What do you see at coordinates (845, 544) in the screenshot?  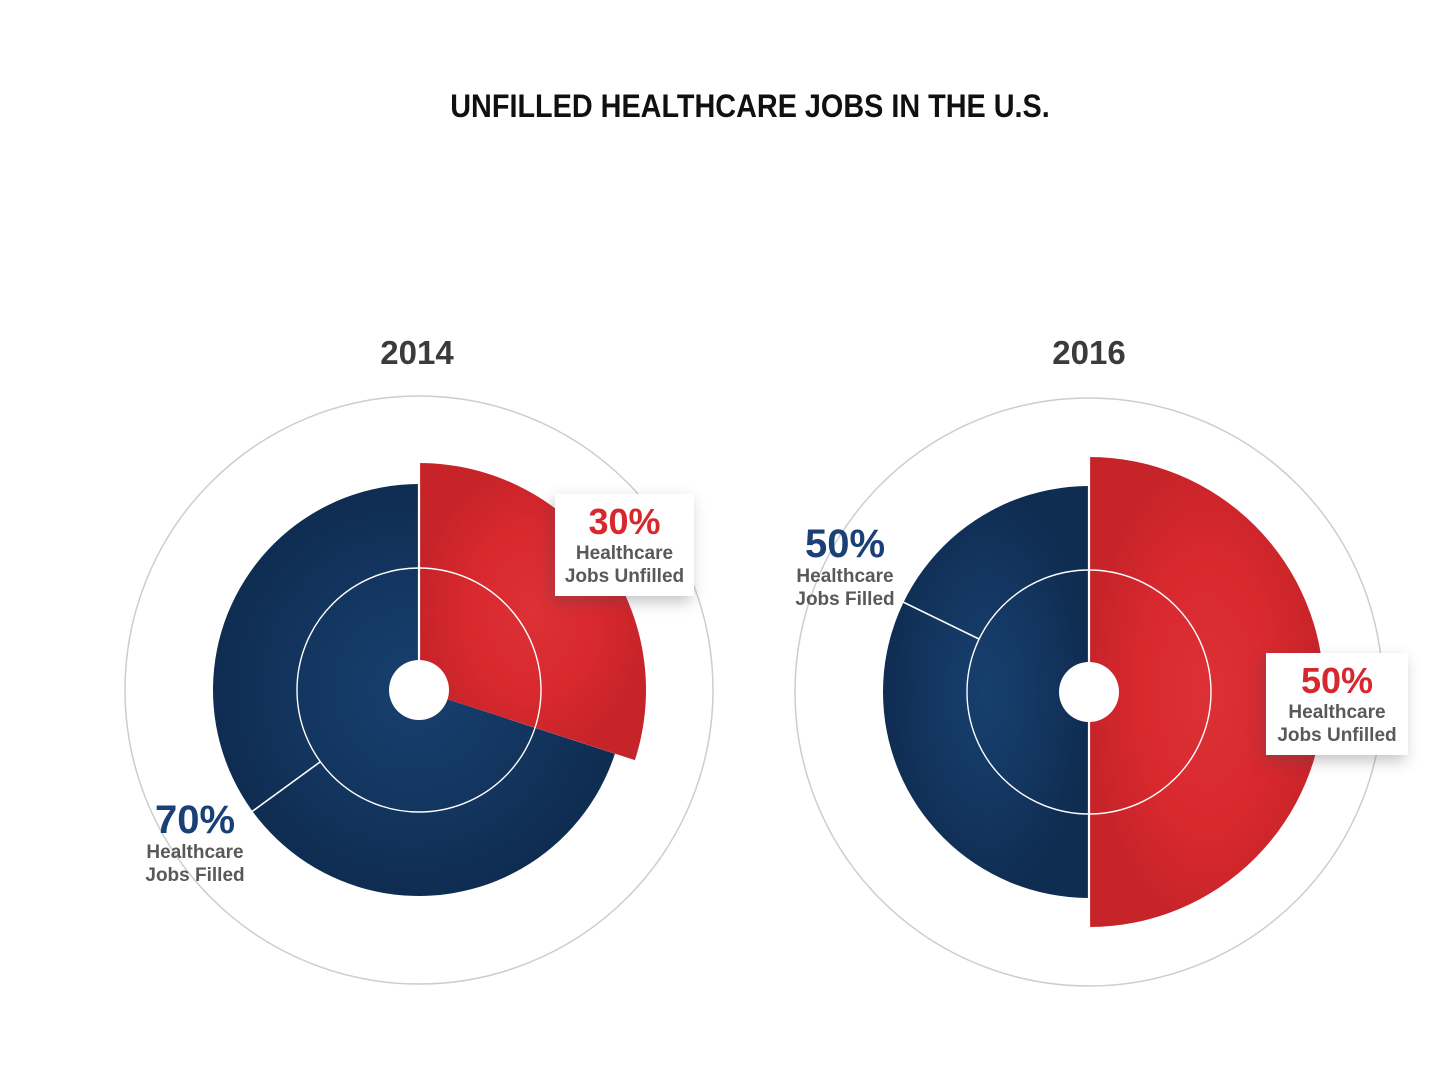 I see `filled-percentage-2016: 50%` at bounding box center [845, 544].